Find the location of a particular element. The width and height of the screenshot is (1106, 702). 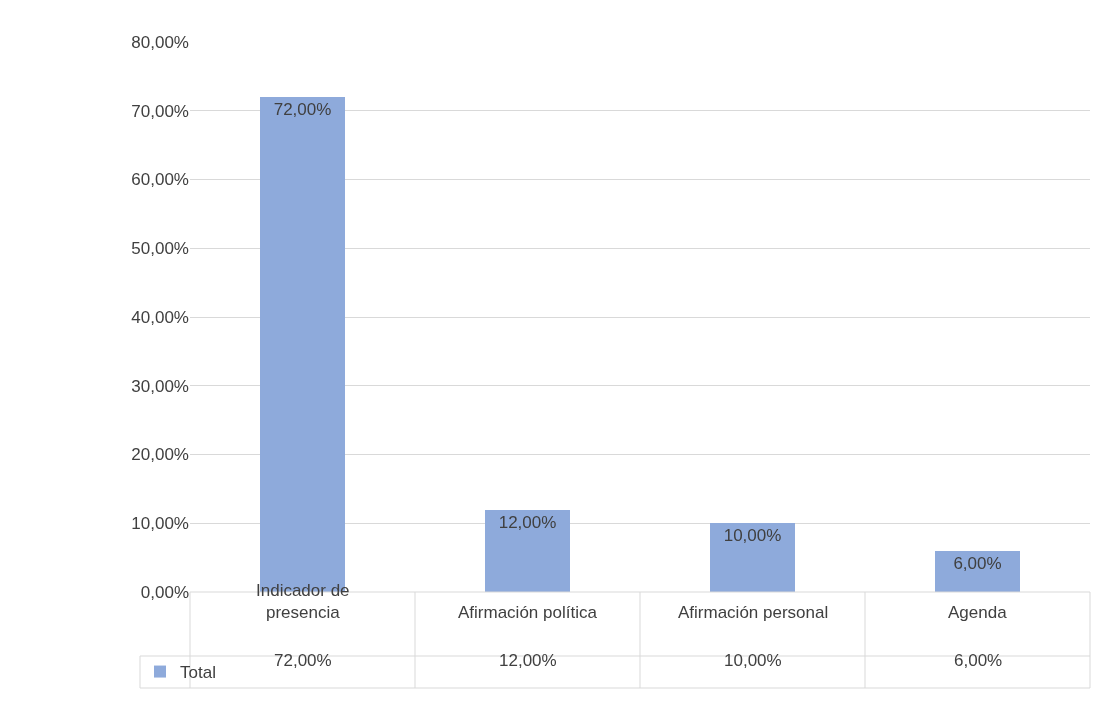

text: 6,00% is located at coordinates (977, 563).